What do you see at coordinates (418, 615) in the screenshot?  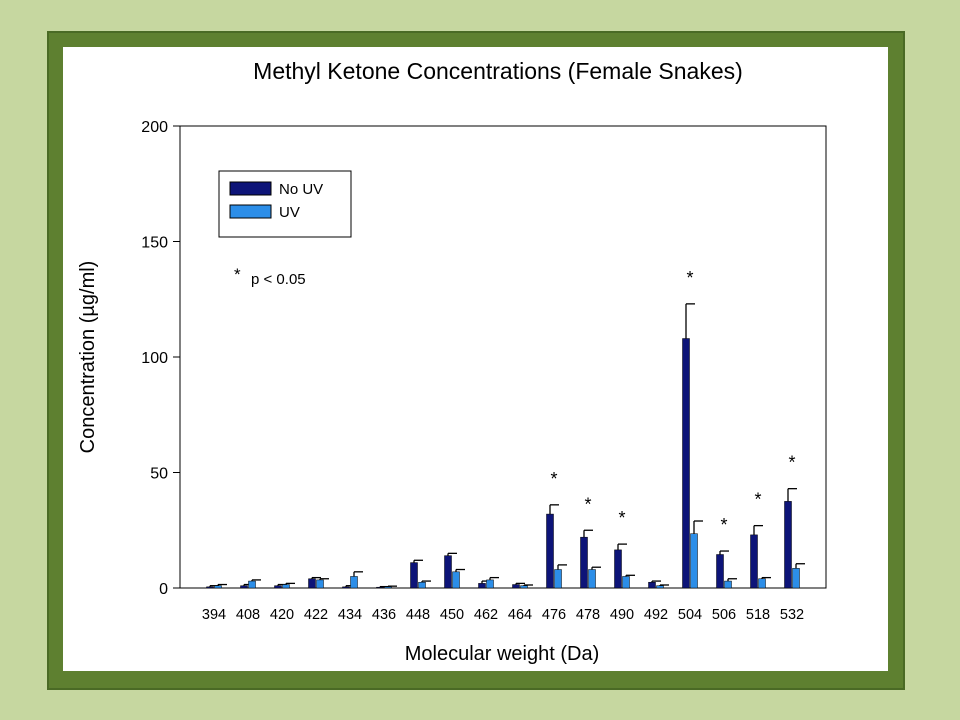 I see `x-tick-label-448: 448` at bounding box center [418, 615].